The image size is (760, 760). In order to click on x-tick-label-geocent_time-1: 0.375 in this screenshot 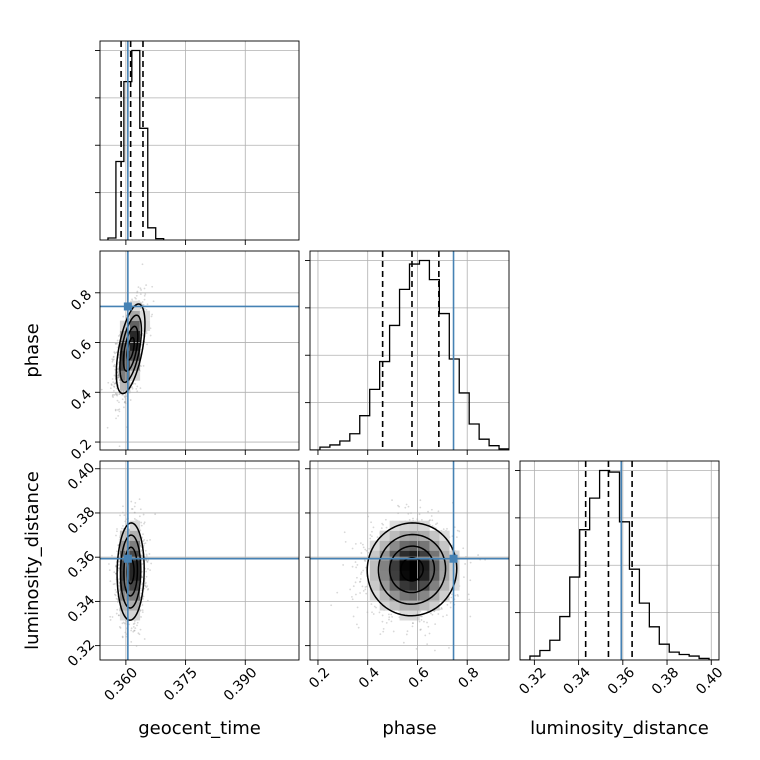, I will do `click(181, 685)`.